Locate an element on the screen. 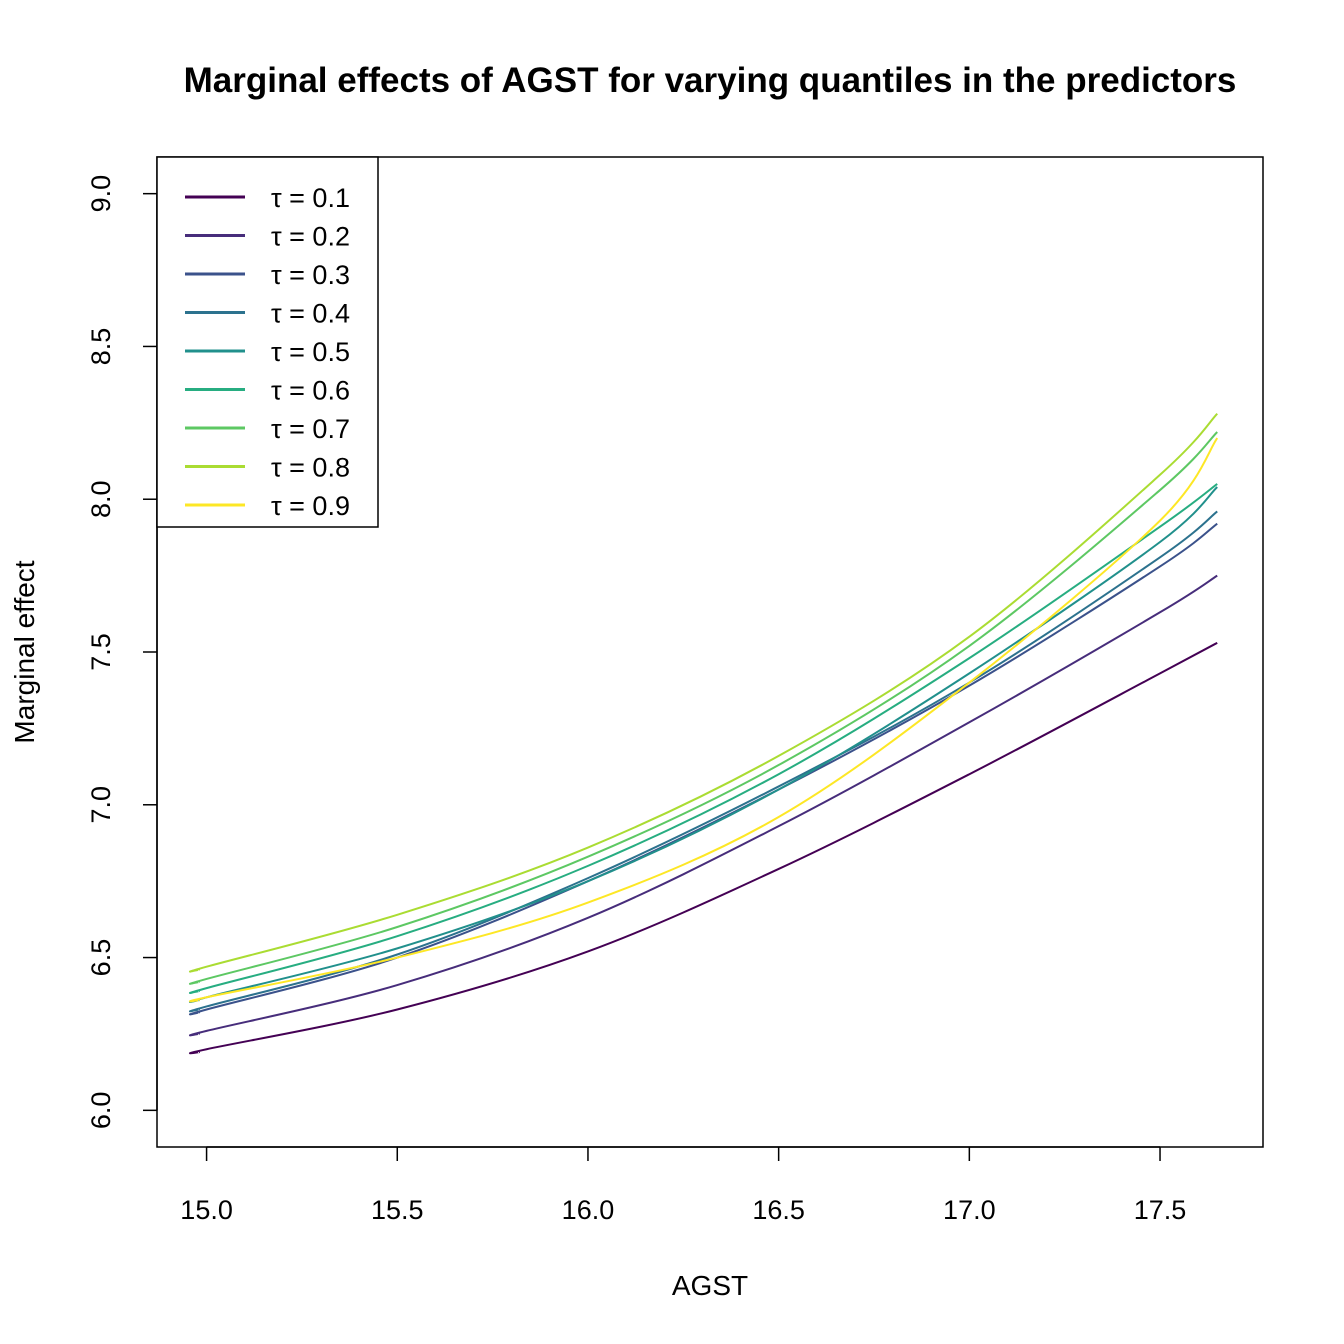 Image resolution: width=1344 pixels, height=1344 pixels. x-tick-label: 16.5 is located at coordinates (778, 1210).